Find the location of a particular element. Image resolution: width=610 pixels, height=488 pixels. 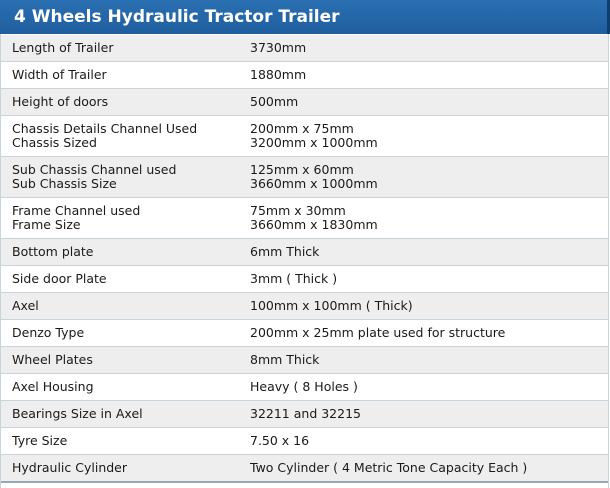

spec-label-cell: Axel is located at coordinates (118, 306).